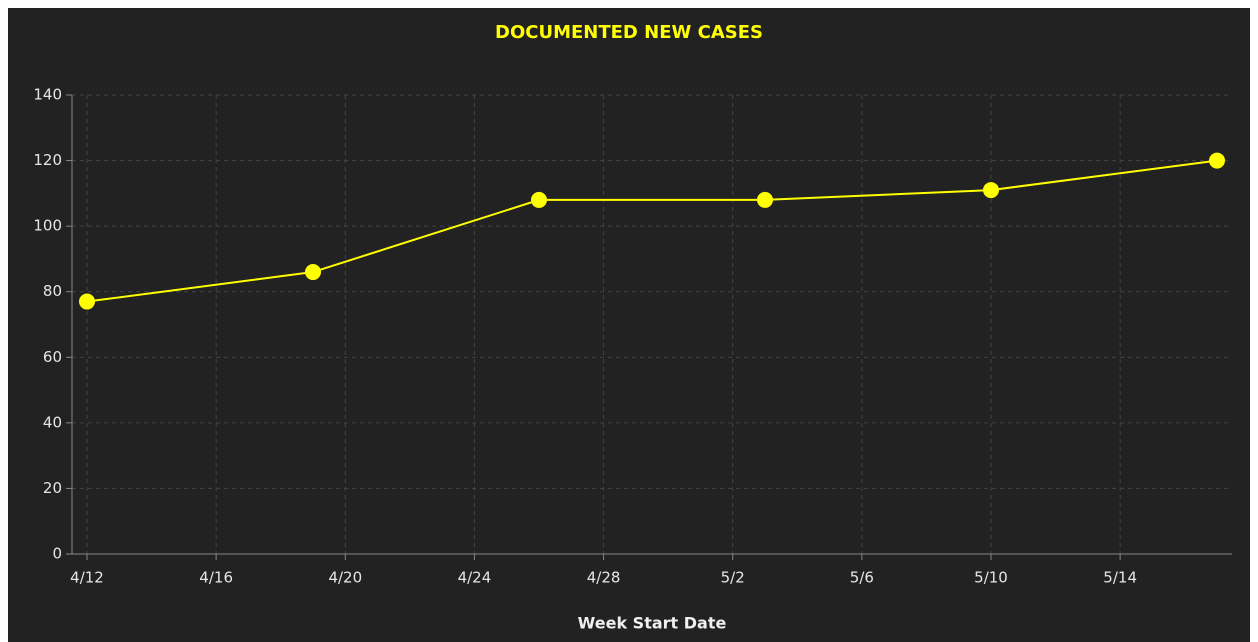 This screenshot has width=1258, height=642. I want to click on x-axis-label: Week Start Date, so click(652, 623).